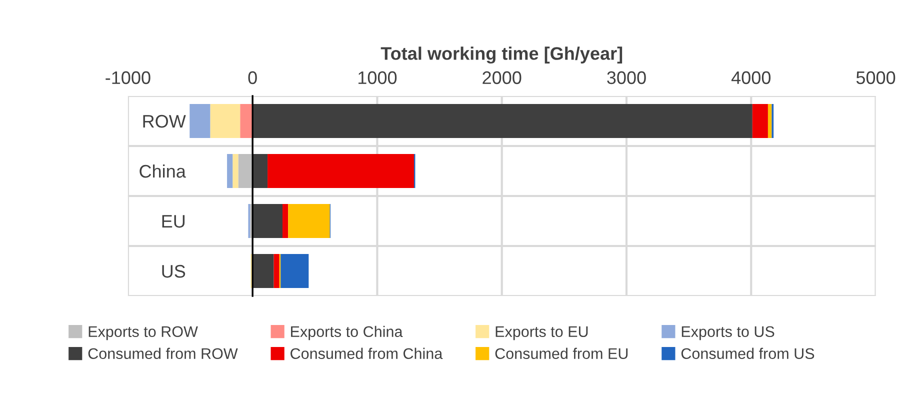 The width and height of the screenshot is (901, 400). I want to click on x-tick-label: 1000, so click(377, 77).